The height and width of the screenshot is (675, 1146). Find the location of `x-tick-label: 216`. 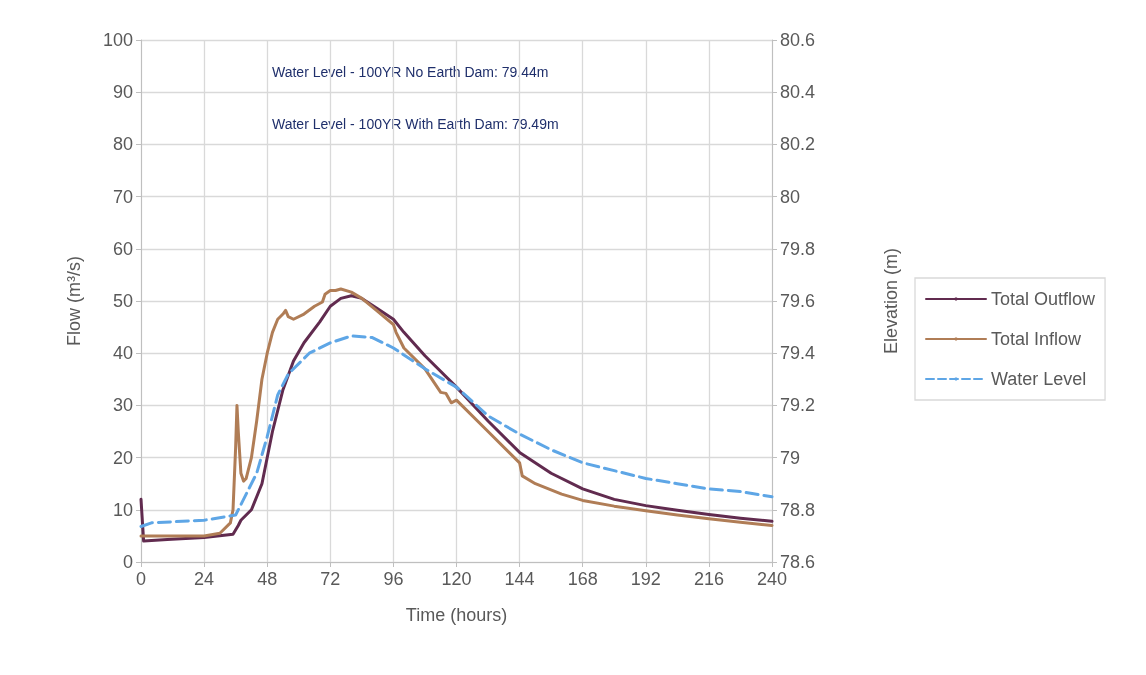

x-tick-label: 216 is located at coordinates (708, 579).